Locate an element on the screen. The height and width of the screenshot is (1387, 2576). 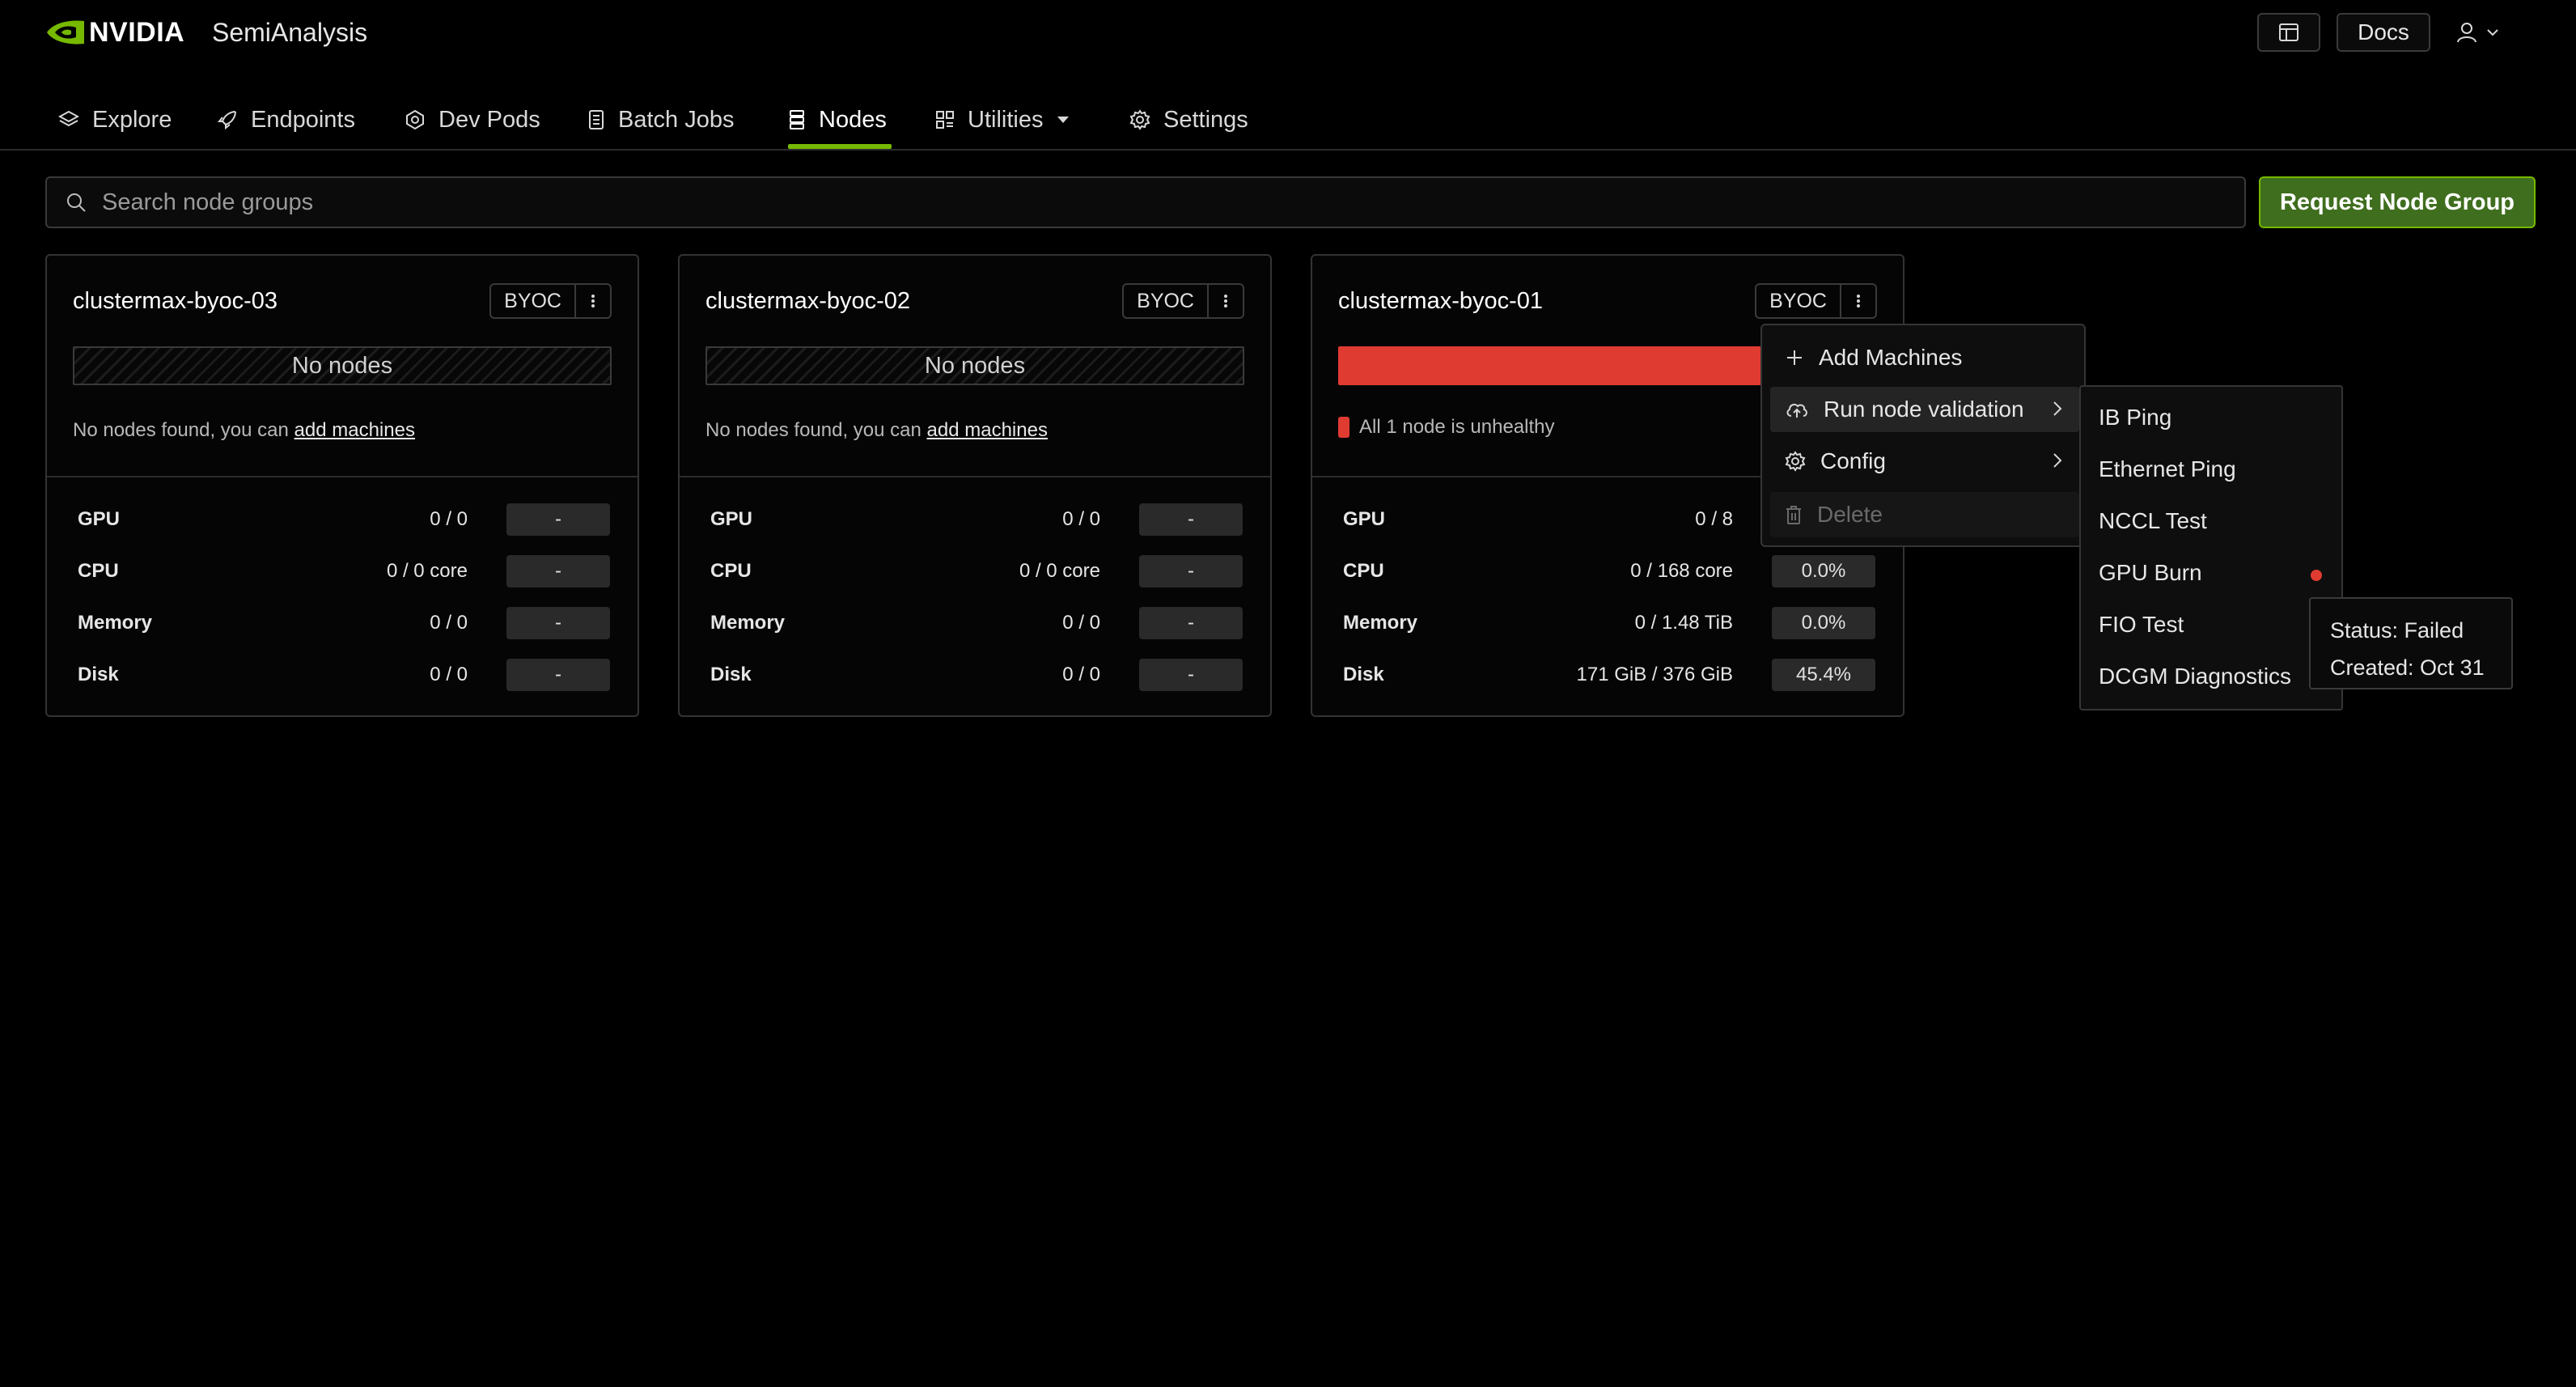
layout-icon is located at coordinates (2288, 32).